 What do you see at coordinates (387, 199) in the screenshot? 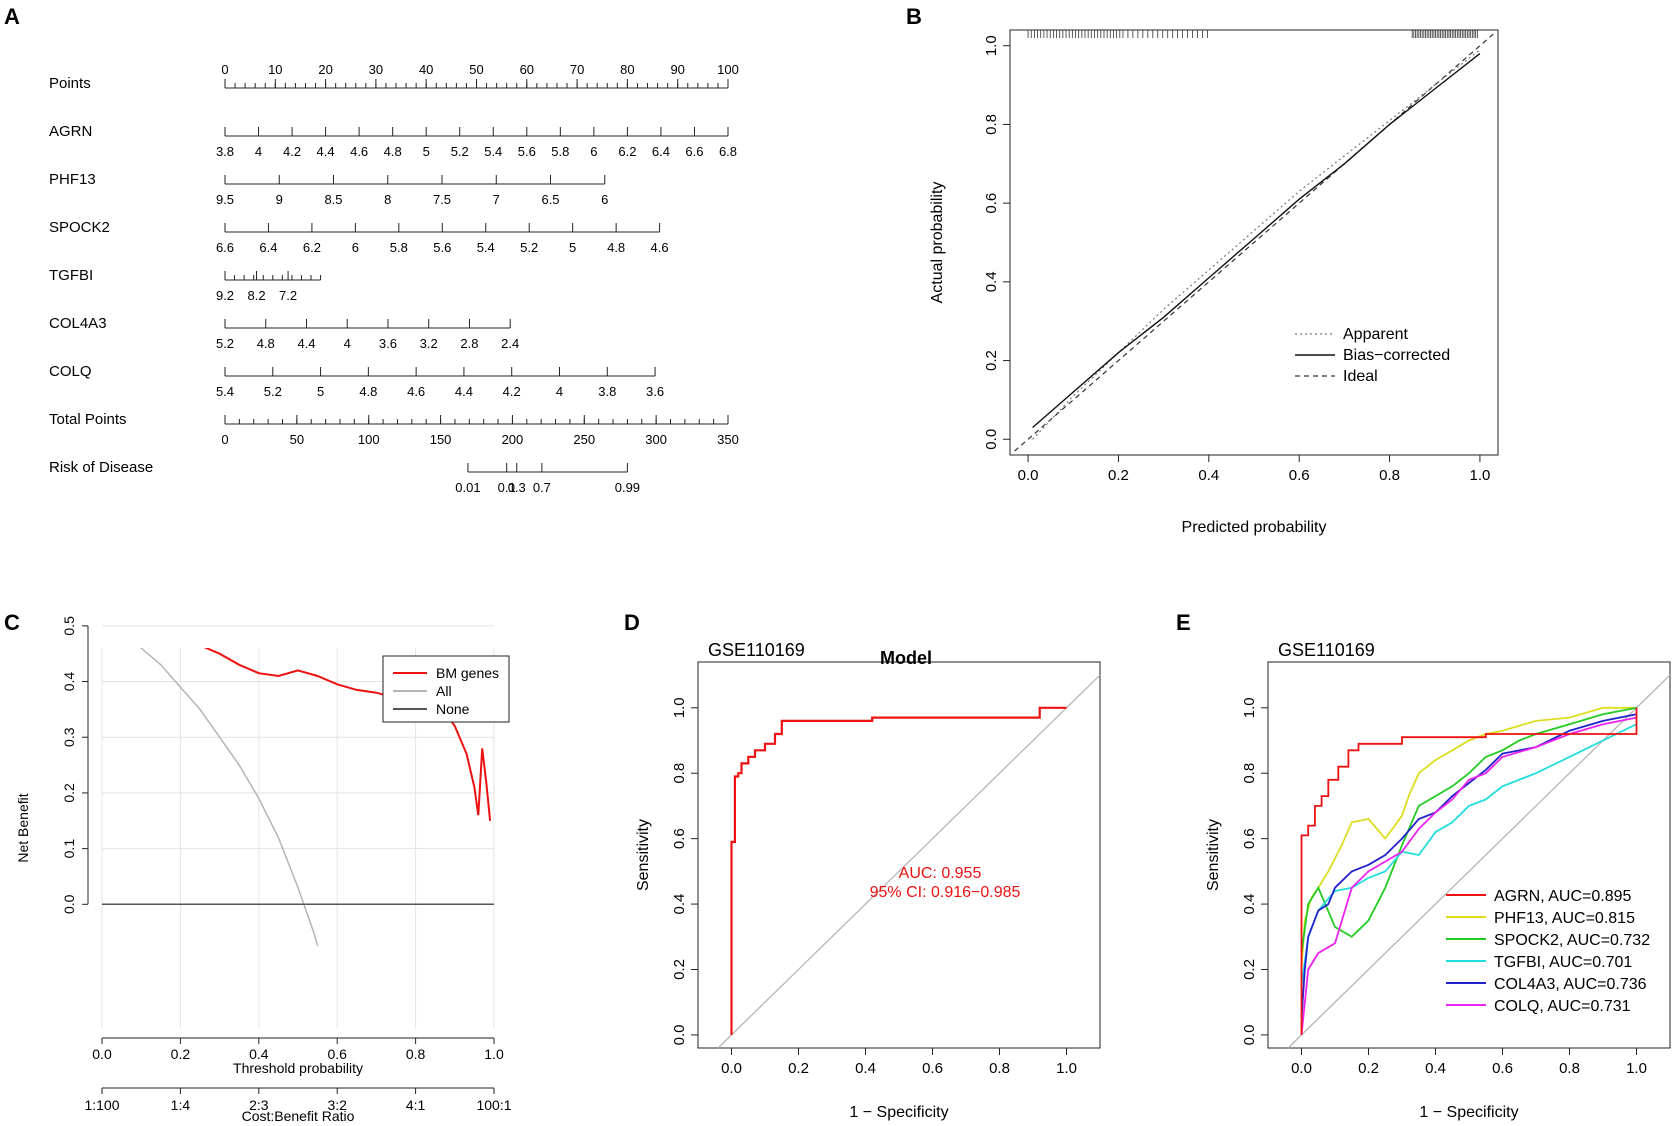
I see `nomogram-tick-label: 8` at bounding box center [387, 199].